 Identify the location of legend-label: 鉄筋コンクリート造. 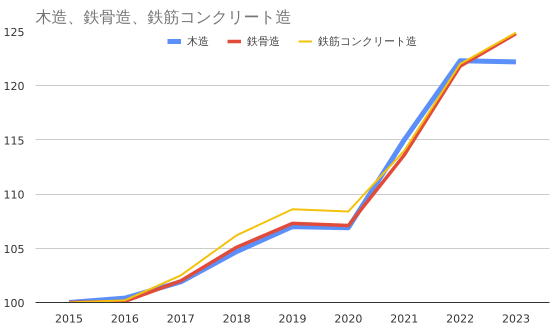
(367, 41).